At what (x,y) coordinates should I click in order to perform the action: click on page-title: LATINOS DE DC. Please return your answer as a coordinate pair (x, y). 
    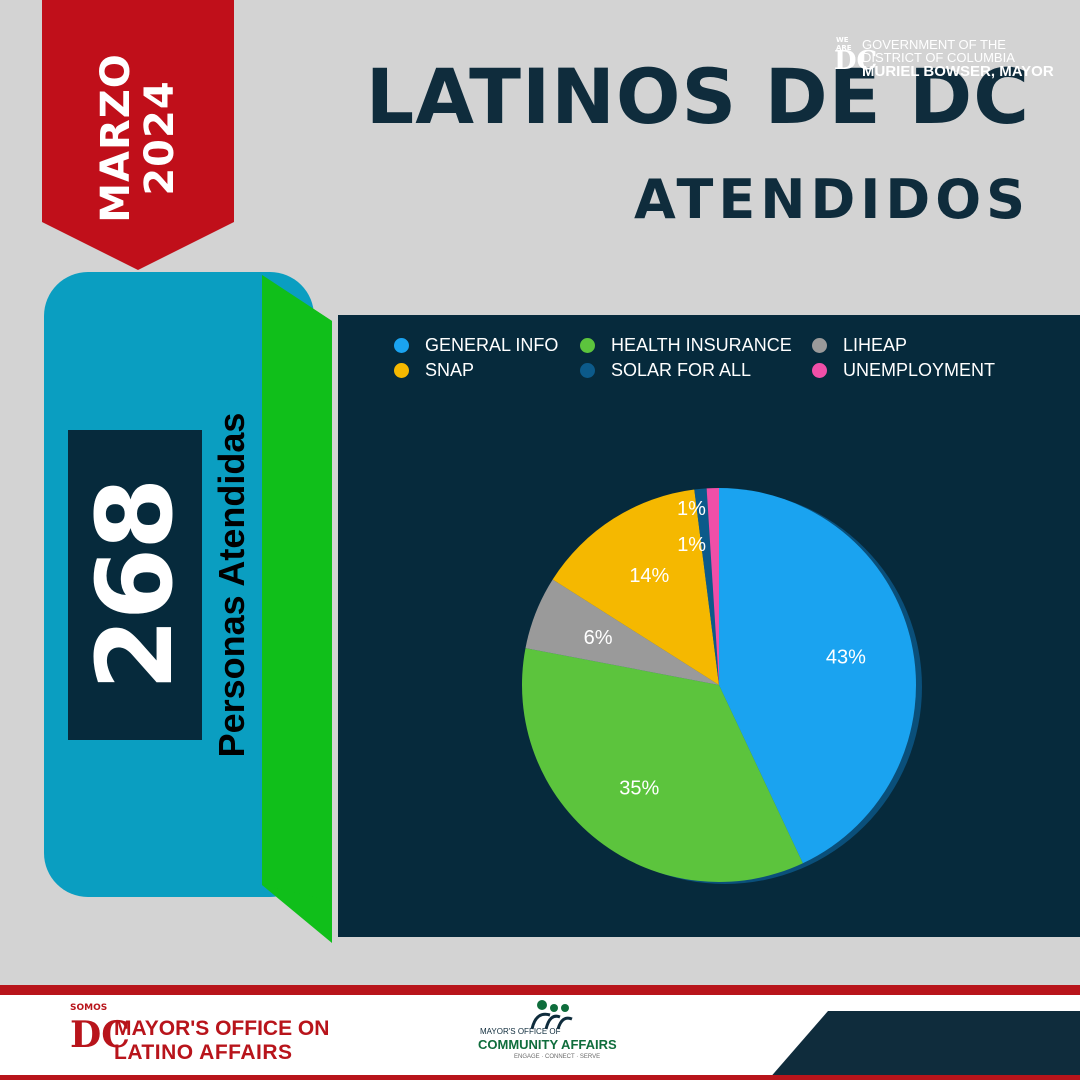
    Looking at the image, I should click on (697, 96).